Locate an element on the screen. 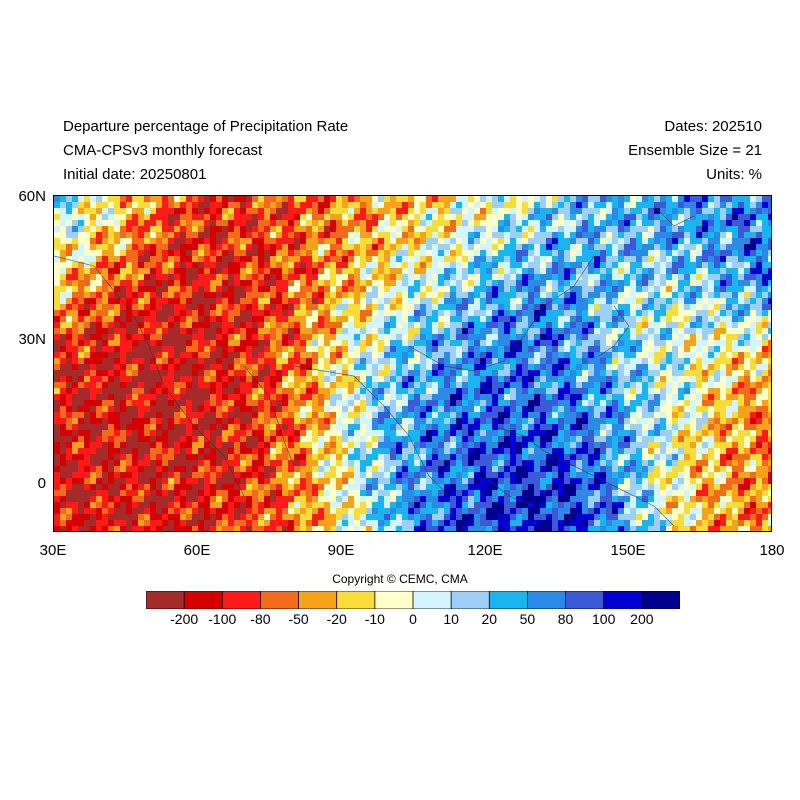 The image size is (800, 800). lon-label-30e: 30E is located at coordinates (53, 550).